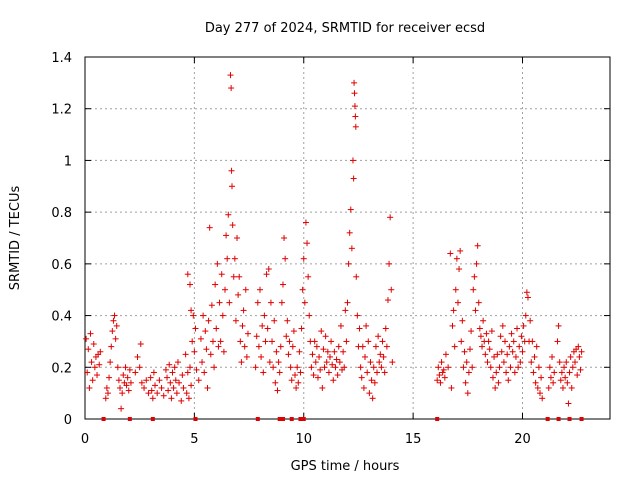  What do you see at coordinates (68, 420) in the screenshot?
I see `y-tick-label: 0` at bounding box center [68, 420].